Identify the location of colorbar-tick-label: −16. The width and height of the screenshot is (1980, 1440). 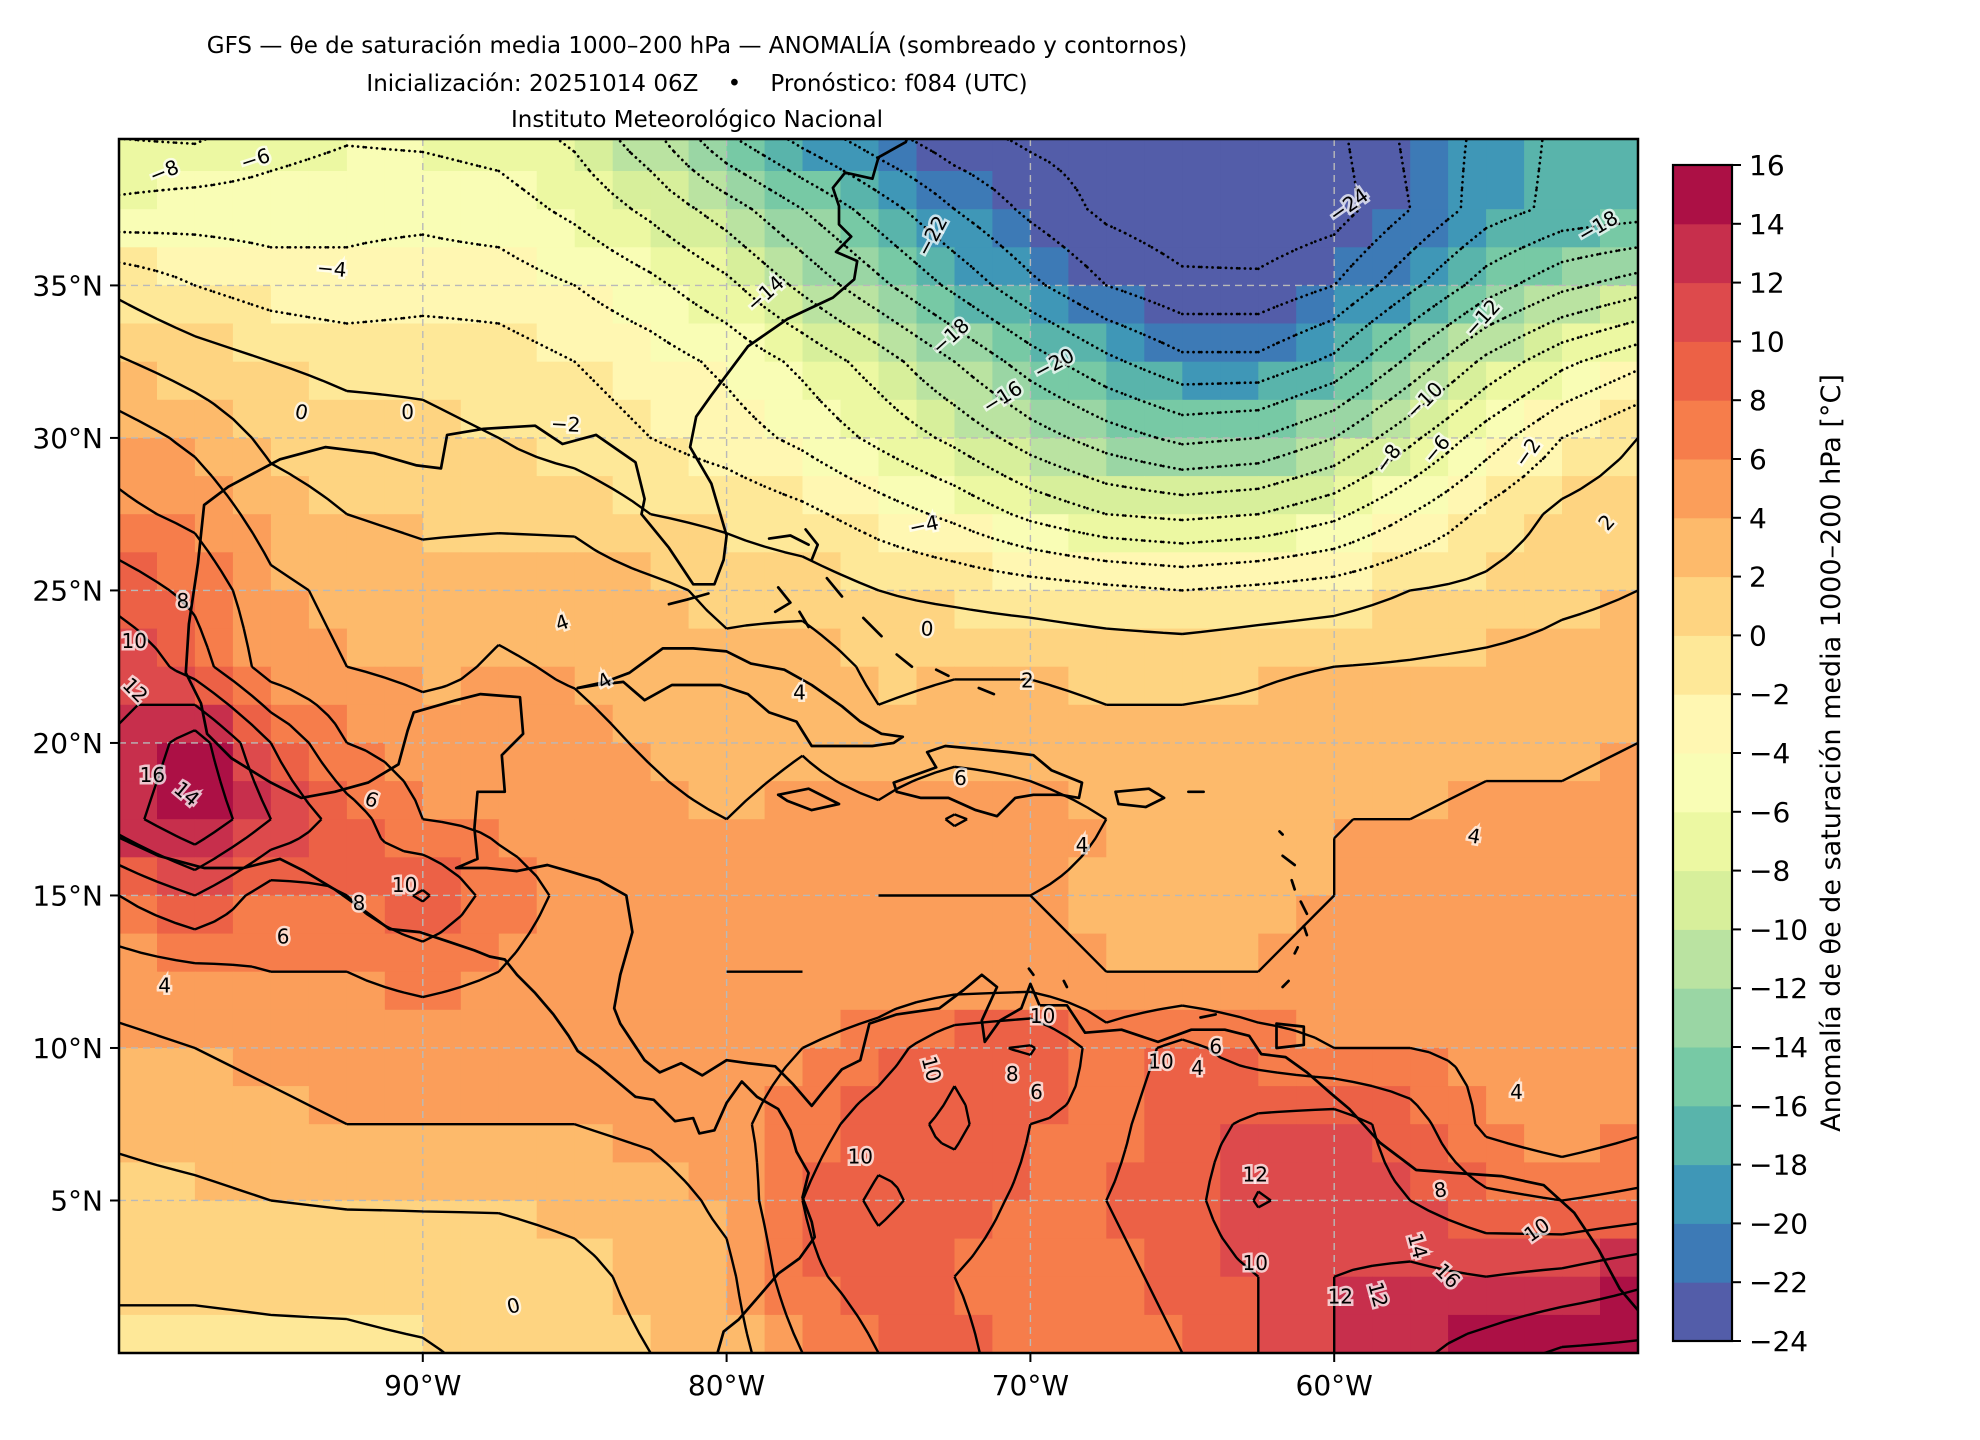
(1778, 1106).